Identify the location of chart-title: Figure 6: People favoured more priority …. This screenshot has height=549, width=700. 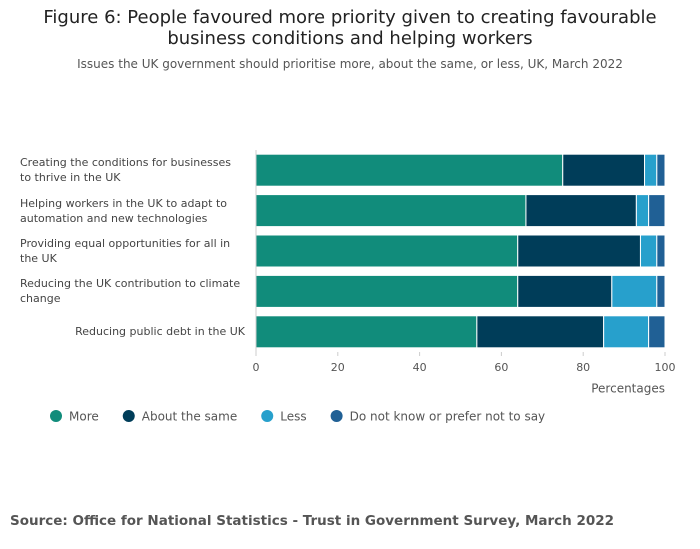
(350, 28).